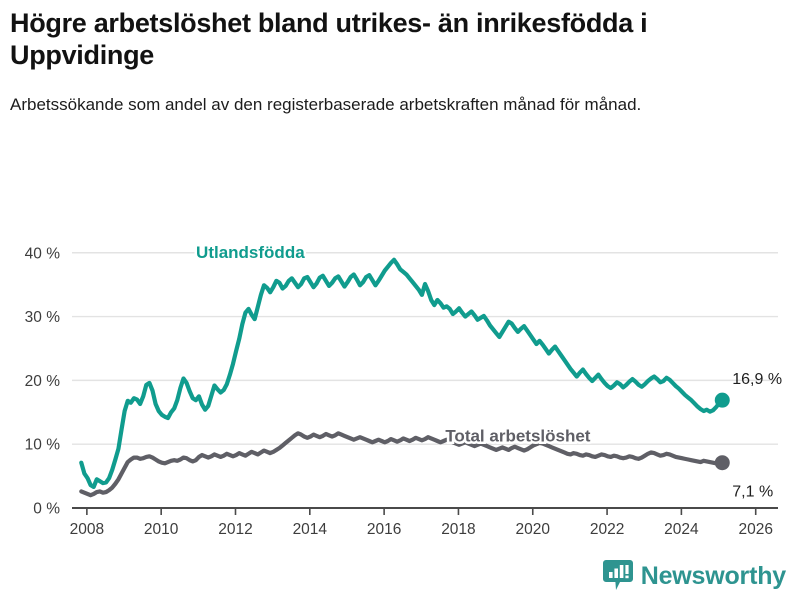  What do you see at coordinates (43, 445) in the screenshot?
I see `y-tick-label: 10 %` at bounding box center [43, 445].